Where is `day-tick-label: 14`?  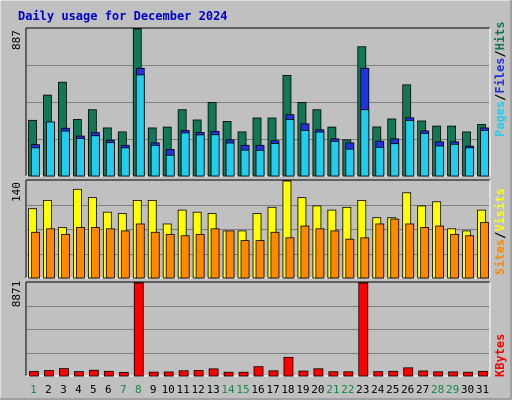 day-tick-label: 14 is located at coordinates (228, 389).